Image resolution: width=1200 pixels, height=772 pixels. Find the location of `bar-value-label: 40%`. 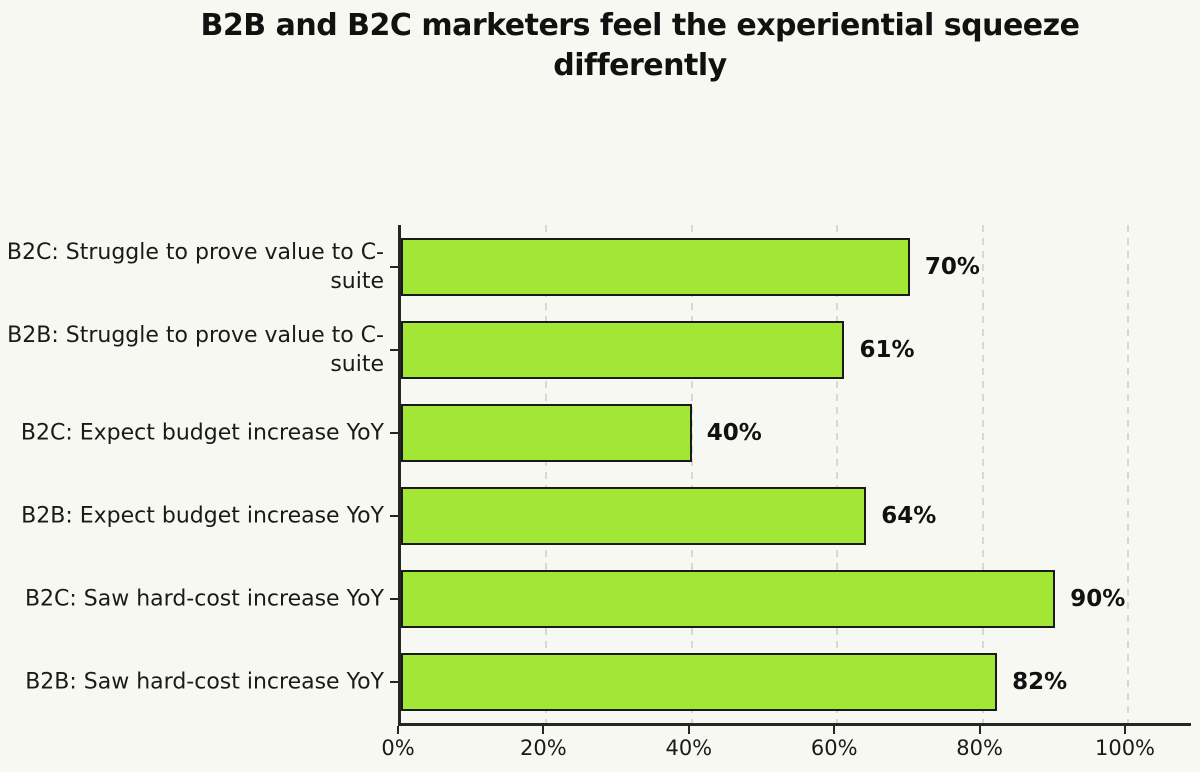

bar-value-label: 40% is located at coordinates (734, 432).